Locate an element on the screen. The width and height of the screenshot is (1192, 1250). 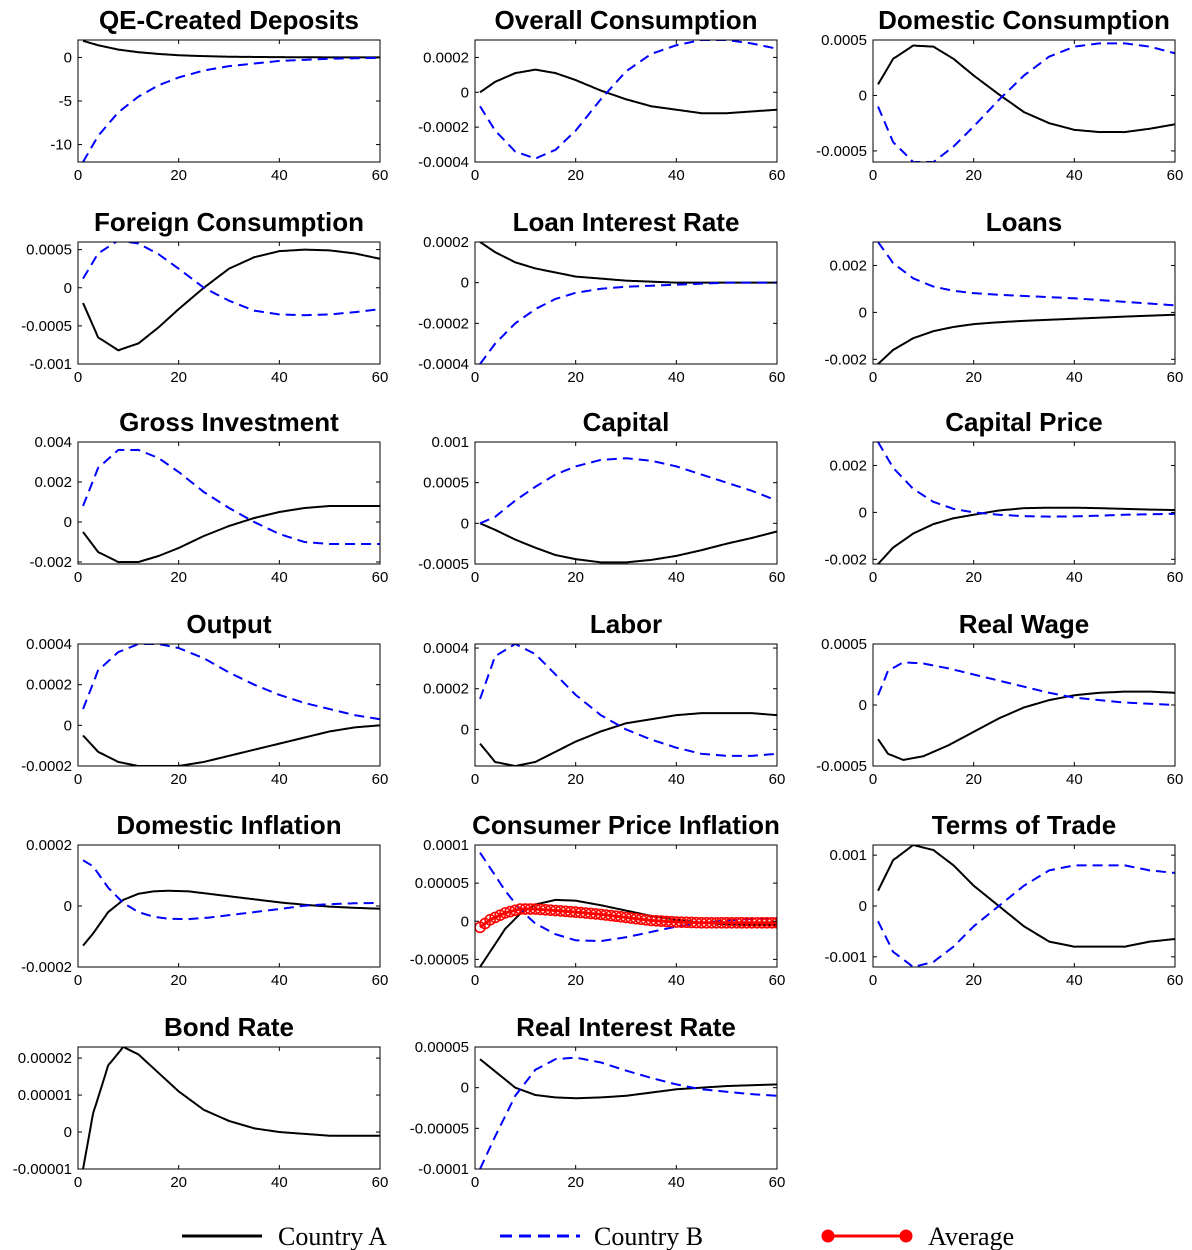
chart-terms-of-trade: Terms of Trade0 20 40 600.0010-0.001 is located at coordinates (1003, 899).